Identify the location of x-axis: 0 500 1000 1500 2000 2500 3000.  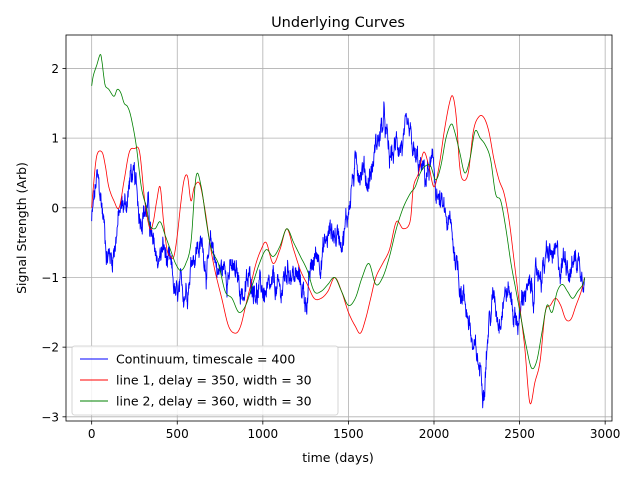
(354, 431).